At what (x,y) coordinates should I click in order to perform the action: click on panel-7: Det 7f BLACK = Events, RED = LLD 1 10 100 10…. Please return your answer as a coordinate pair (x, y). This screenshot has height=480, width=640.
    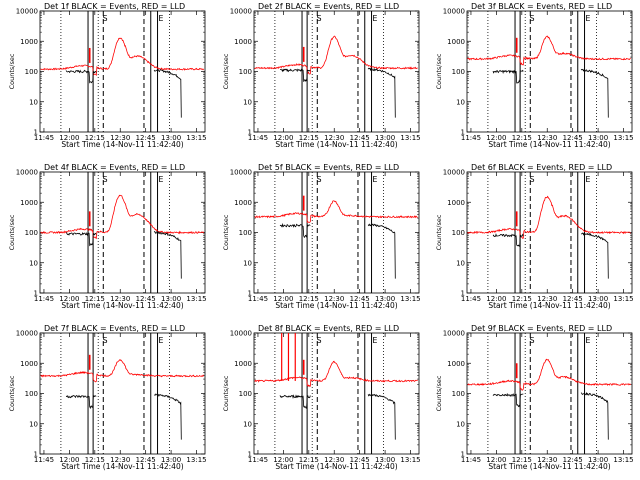
    Looking at the image, I should click on (107, 397).